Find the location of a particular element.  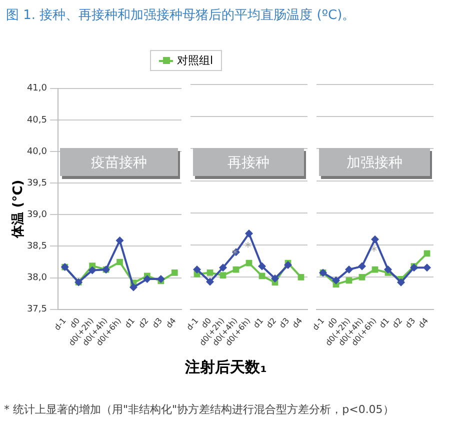

text: * 统计上显著的增加（用"非结构化"协方差结构进行混合型方差分析，p<0.05） is located at coordinates (199, 409).